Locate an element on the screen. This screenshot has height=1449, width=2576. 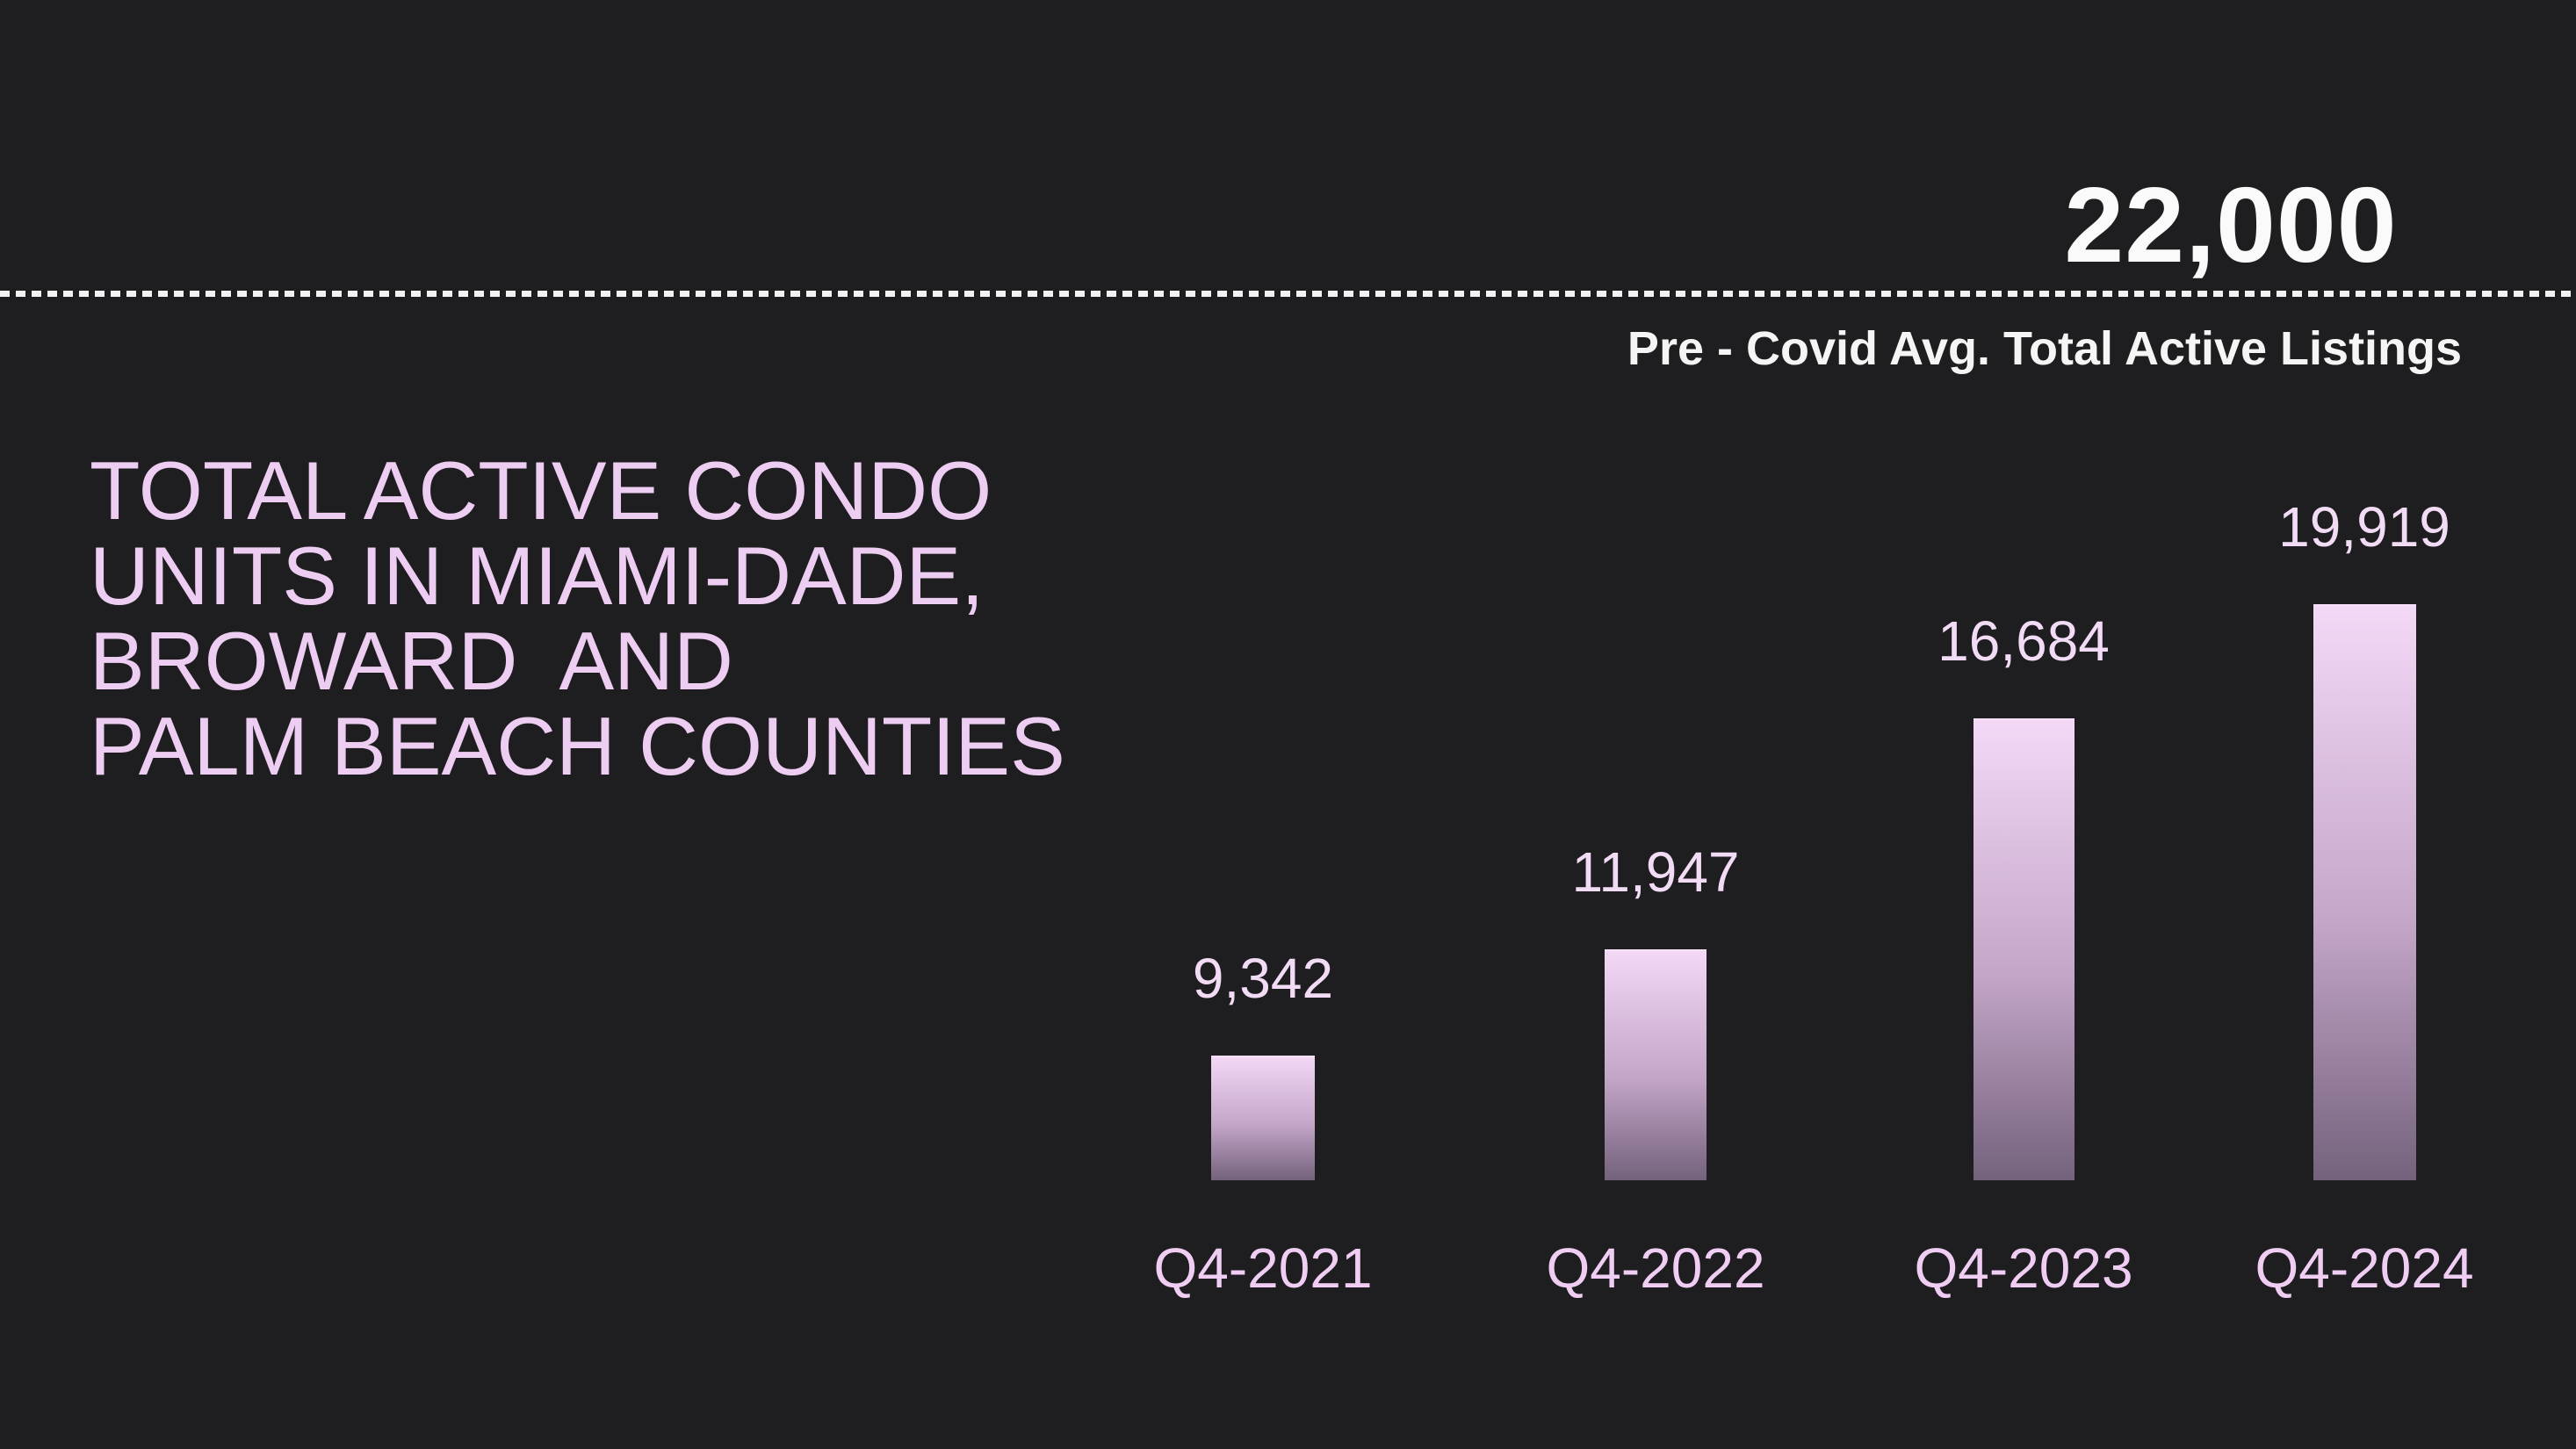
category-label: Q4-2021 is located at coordinates (1263, 1268).